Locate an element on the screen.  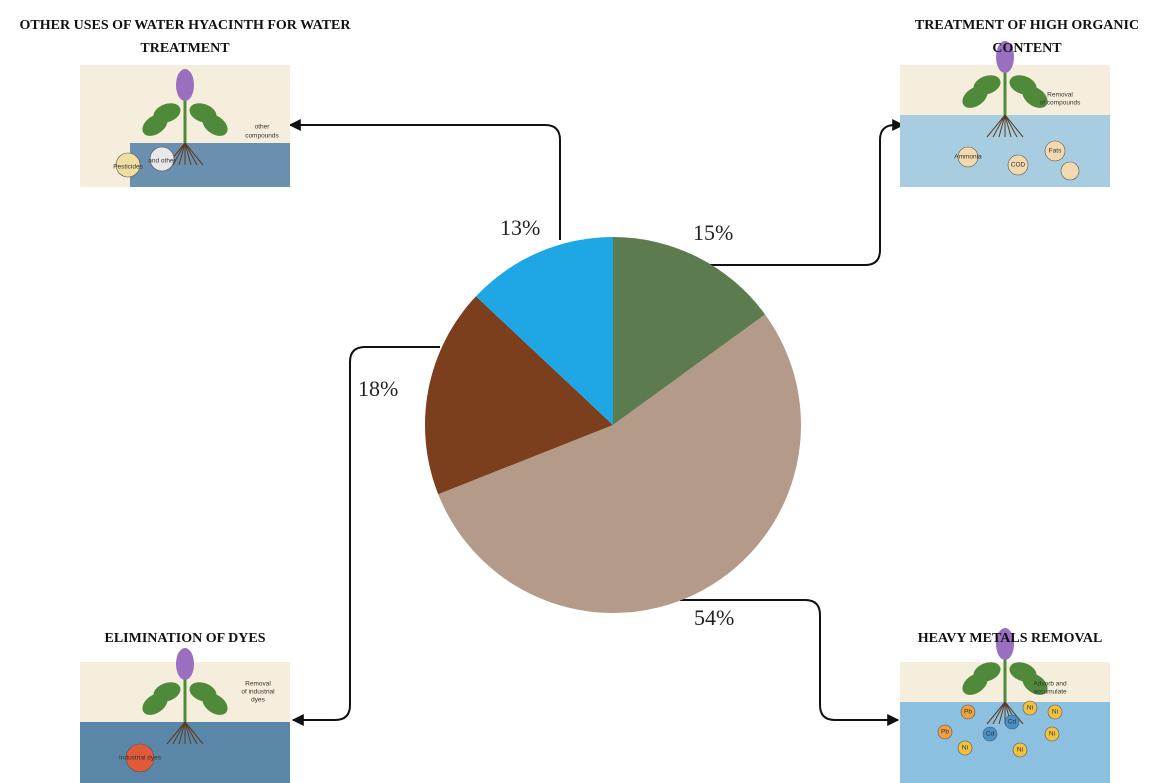
panel-text: Industrial dyes is located at coordinates (140, 758).